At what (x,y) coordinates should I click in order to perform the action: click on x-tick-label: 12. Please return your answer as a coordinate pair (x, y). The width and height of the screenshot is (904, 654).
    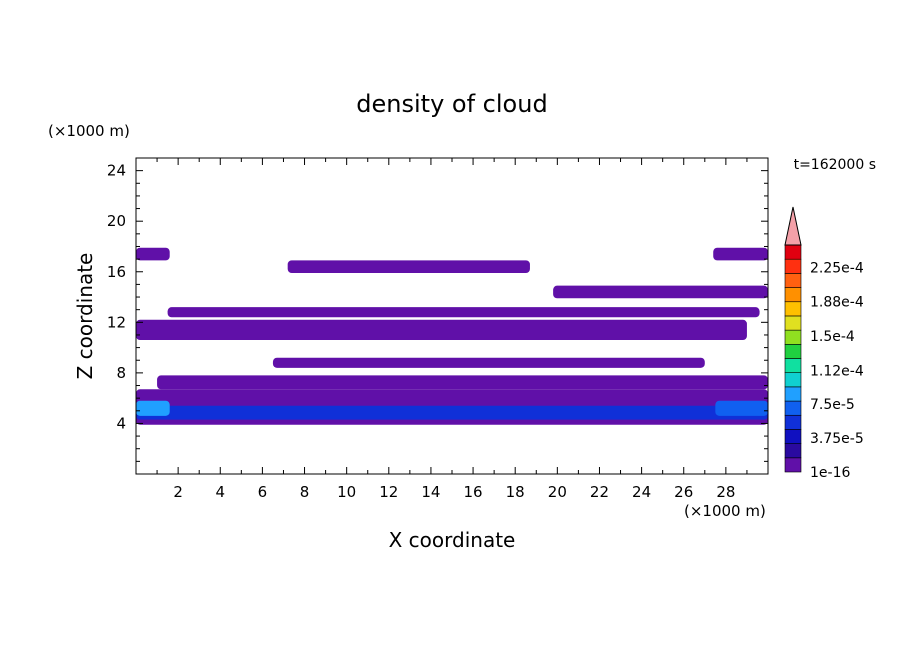
    Looking at the image, I should click on (388, 492).